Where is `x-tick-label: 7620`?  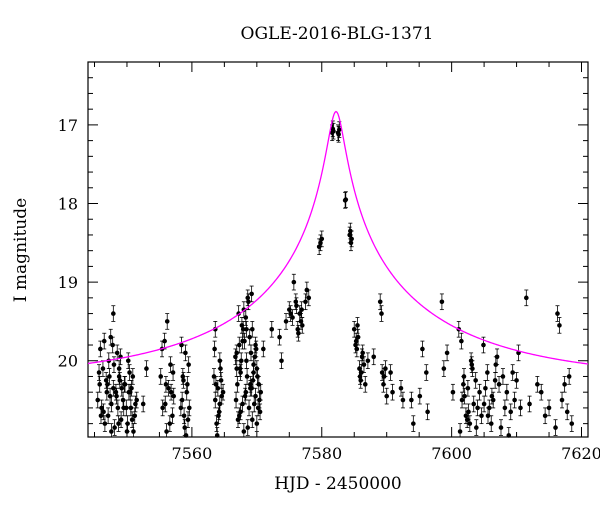 x-tick-label: 7620 is located at coordinates (580, 453).